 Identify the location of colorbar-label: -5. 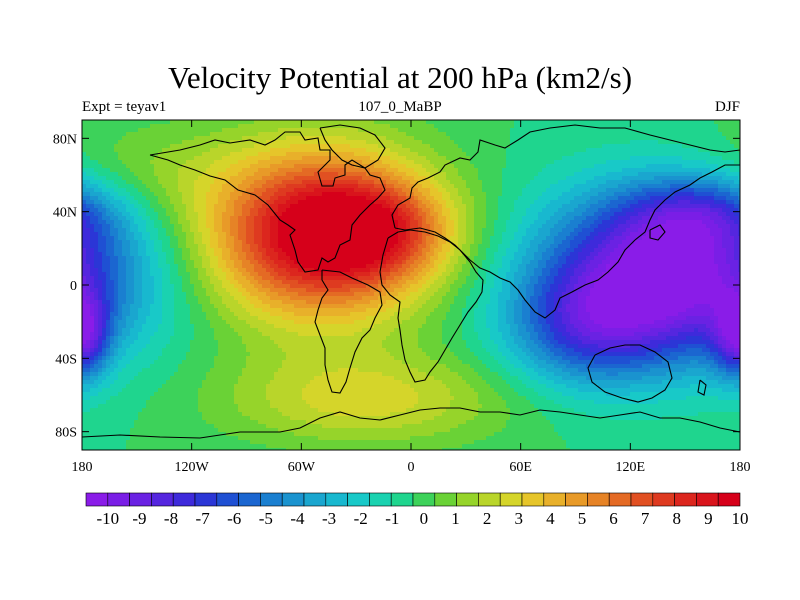
(266, 518).